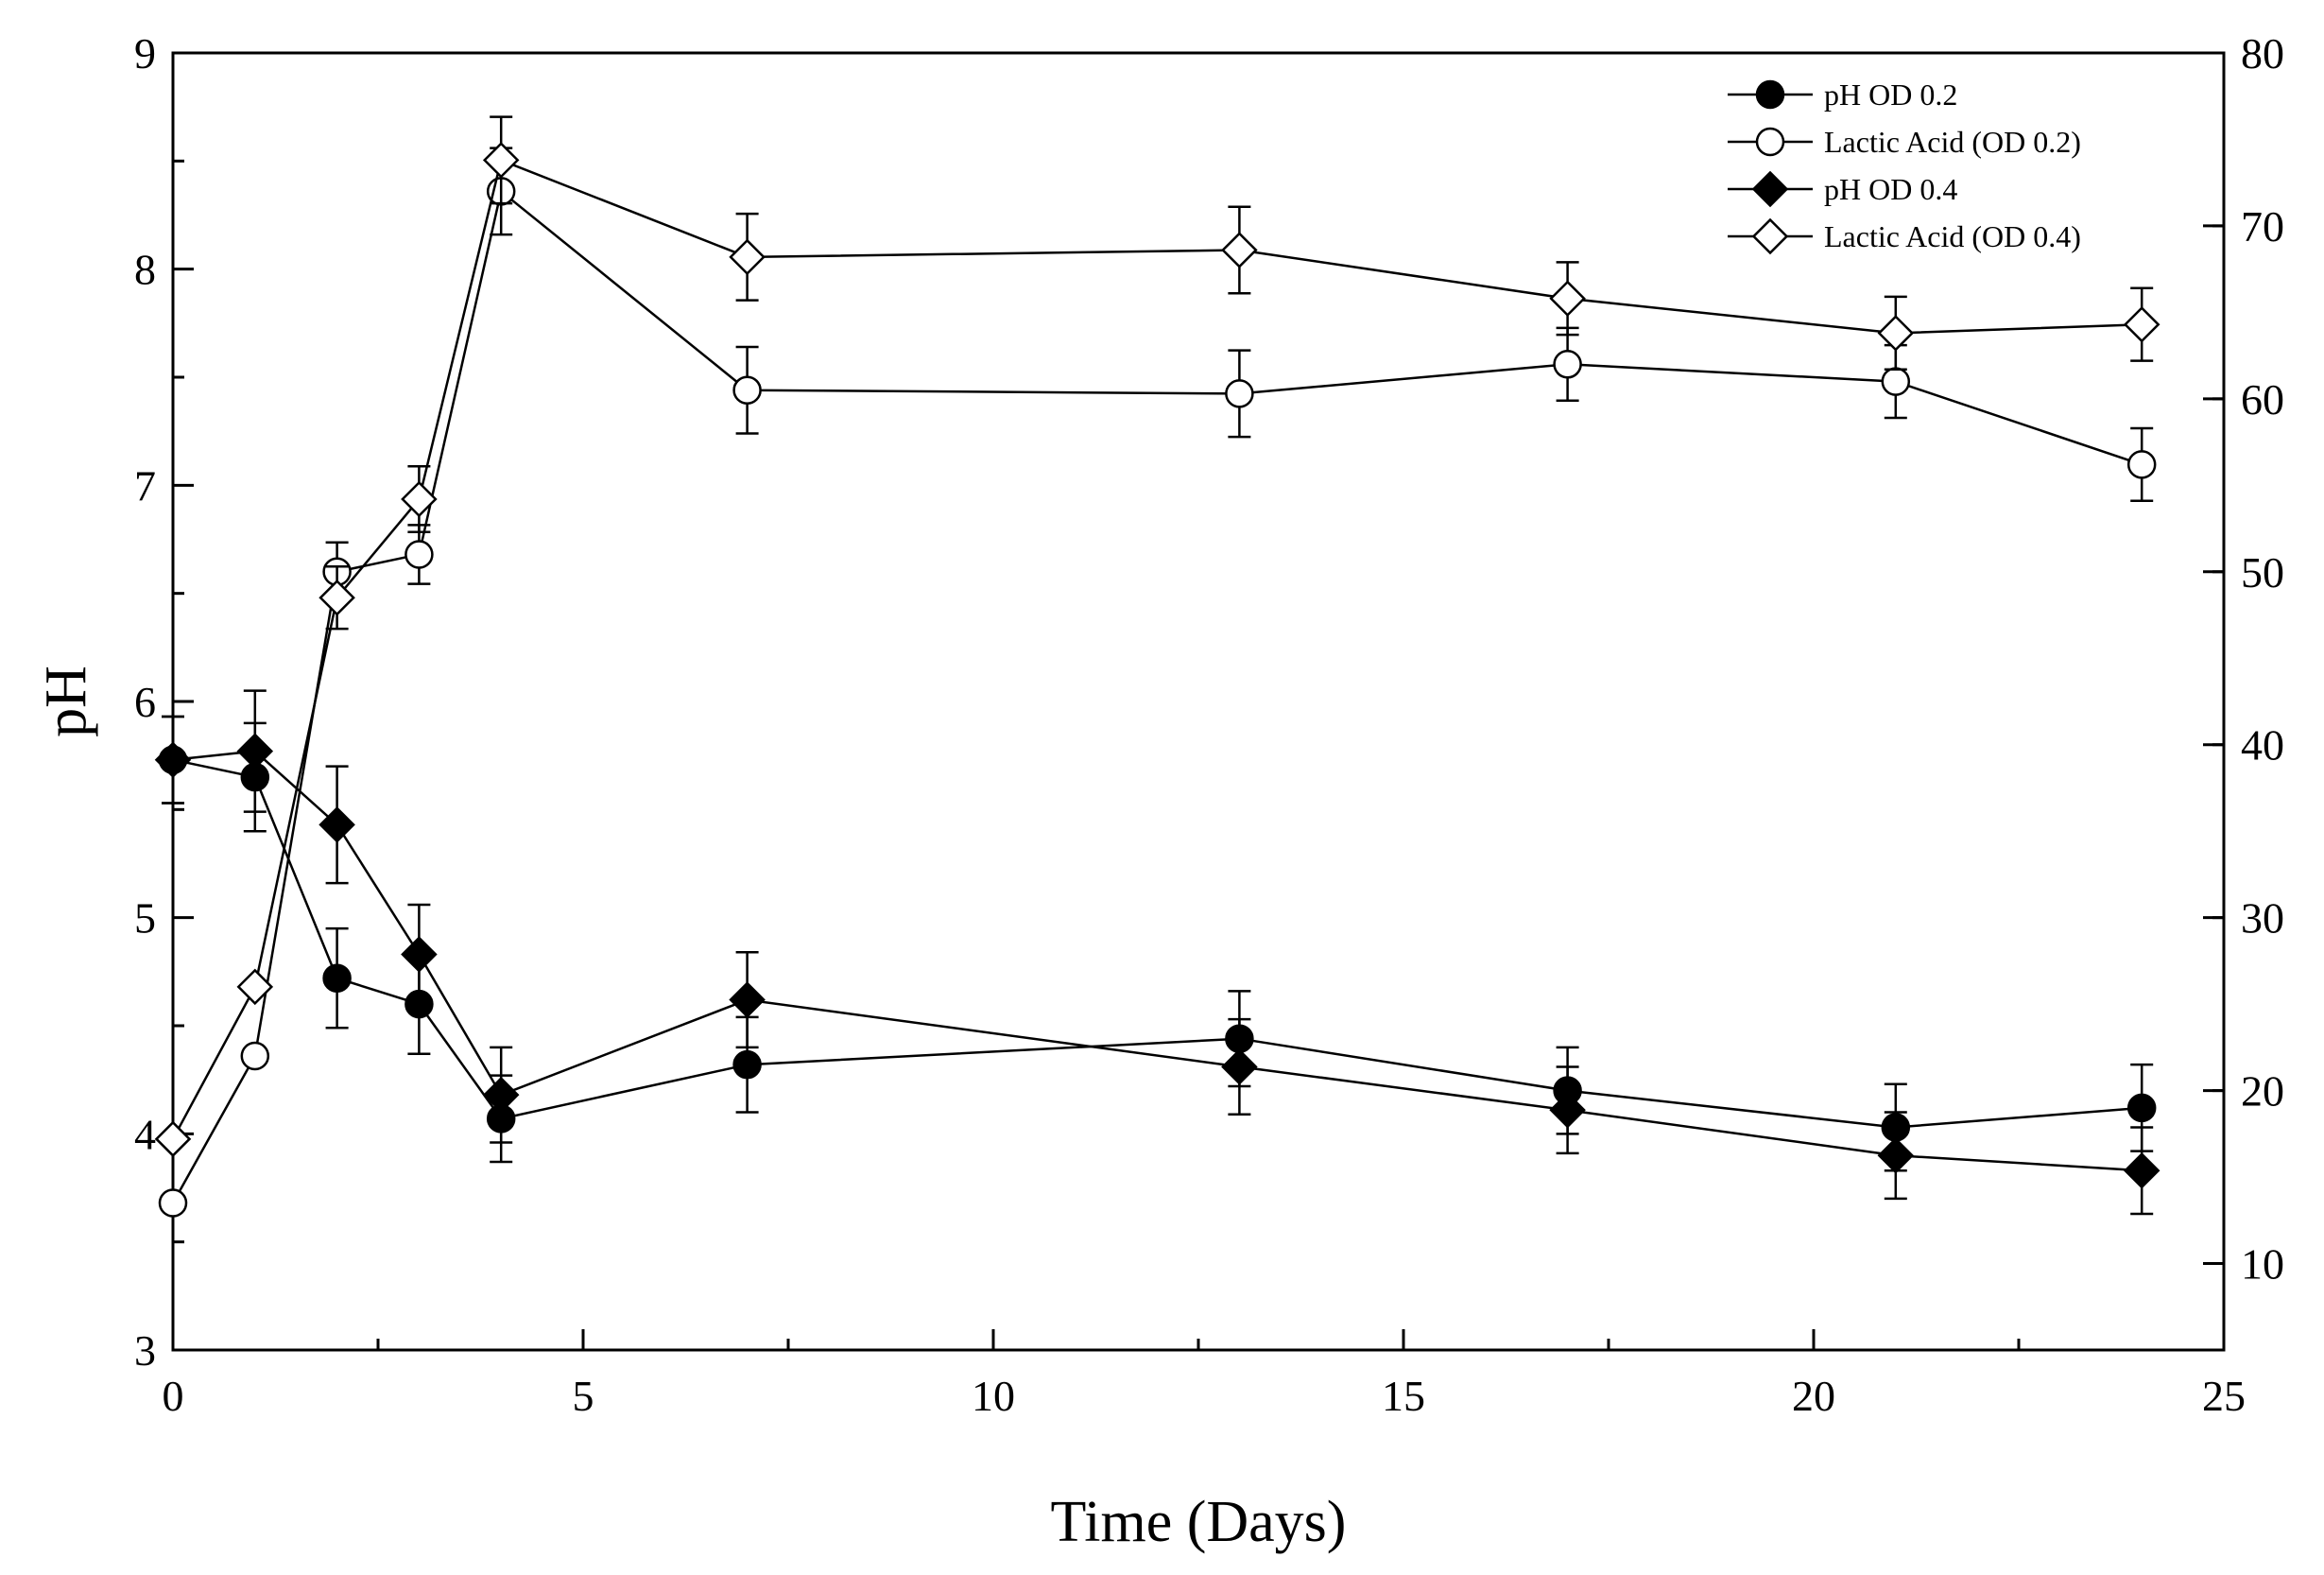  What do you see at coordinates (2224, 1396) in the screenshot?
I see `x-tick-label: 25` at bounding box center [2224, 1396].